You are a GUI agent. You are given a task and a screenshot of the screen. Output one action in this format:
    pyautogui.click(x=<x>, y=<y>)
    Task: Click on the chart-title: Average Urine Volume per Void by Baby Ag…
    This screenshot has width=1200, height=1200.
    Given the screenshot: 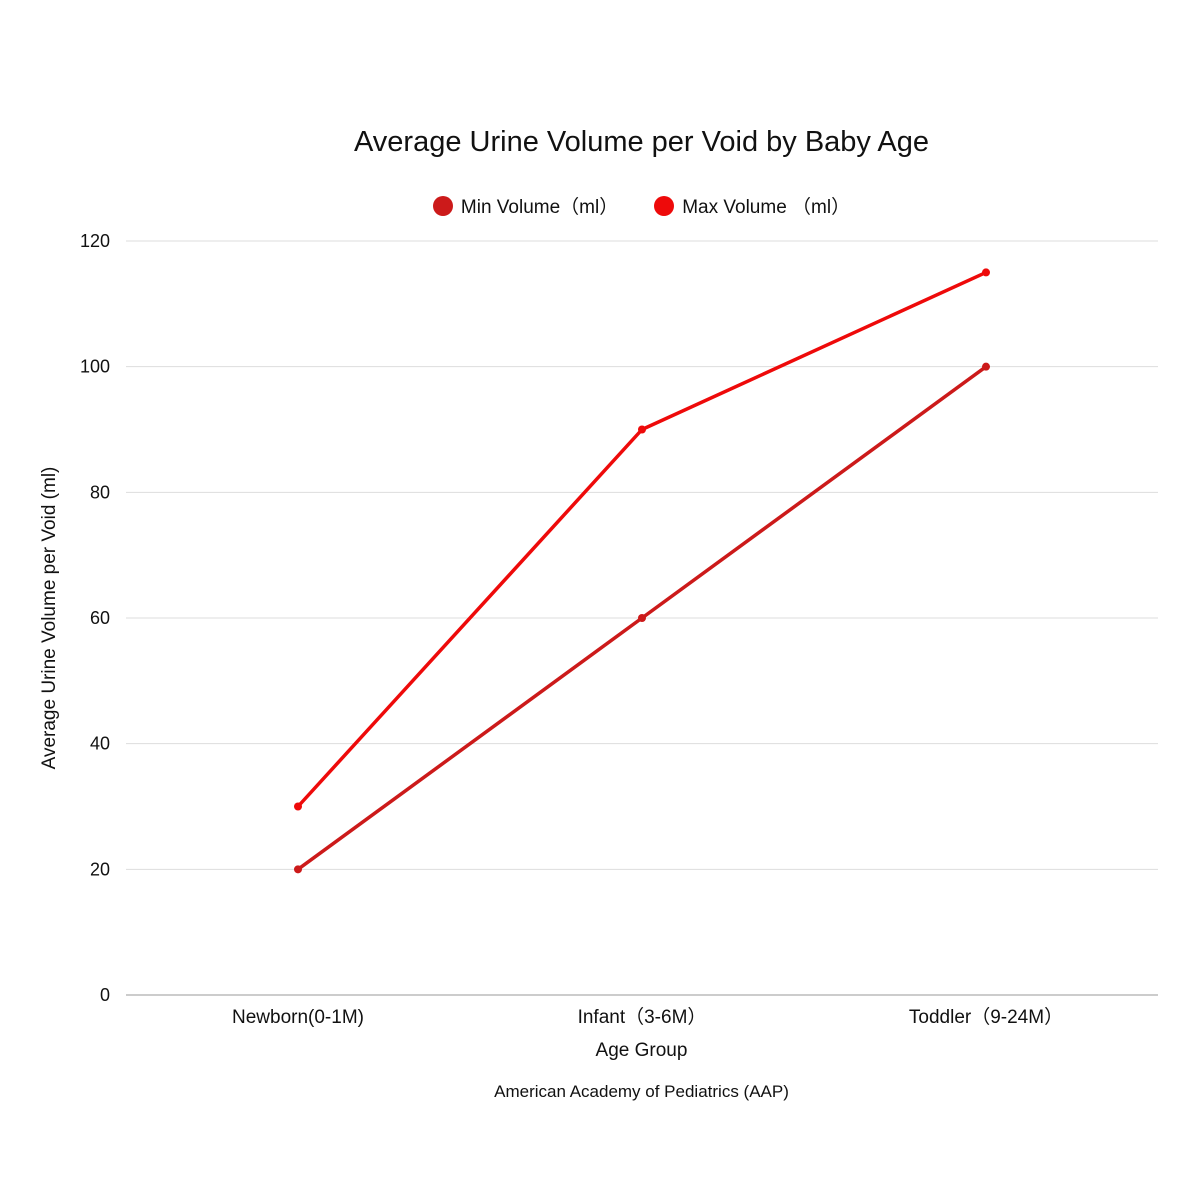 What is the action you would take?
    pyautogui.click(x=641, y=142)
    